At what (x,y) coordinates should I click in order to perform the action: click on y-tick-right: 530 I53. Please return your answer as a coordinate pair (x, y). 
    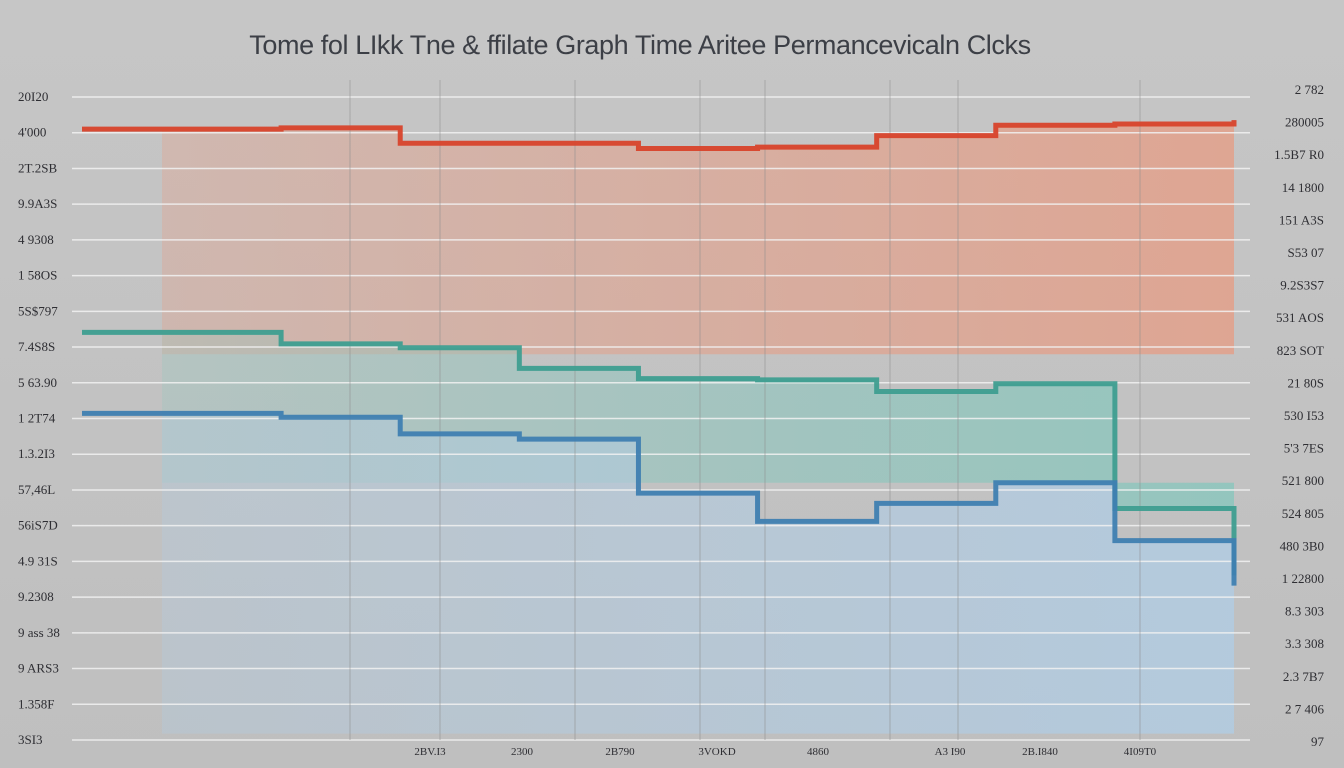
    Looking at the image, I should click on (1304, 415).